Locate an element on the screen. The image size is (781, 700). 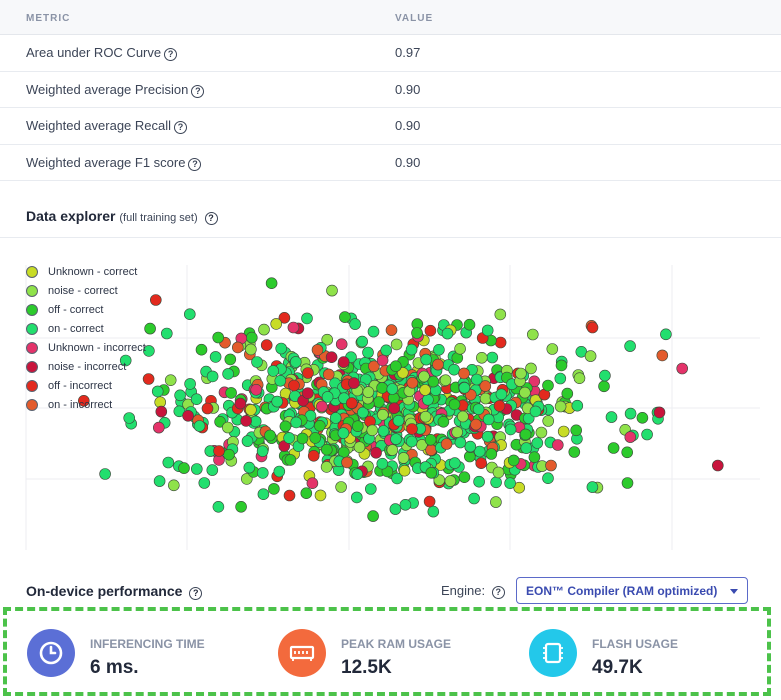
legend-item: on - correct is located at coordinates (86, 328).